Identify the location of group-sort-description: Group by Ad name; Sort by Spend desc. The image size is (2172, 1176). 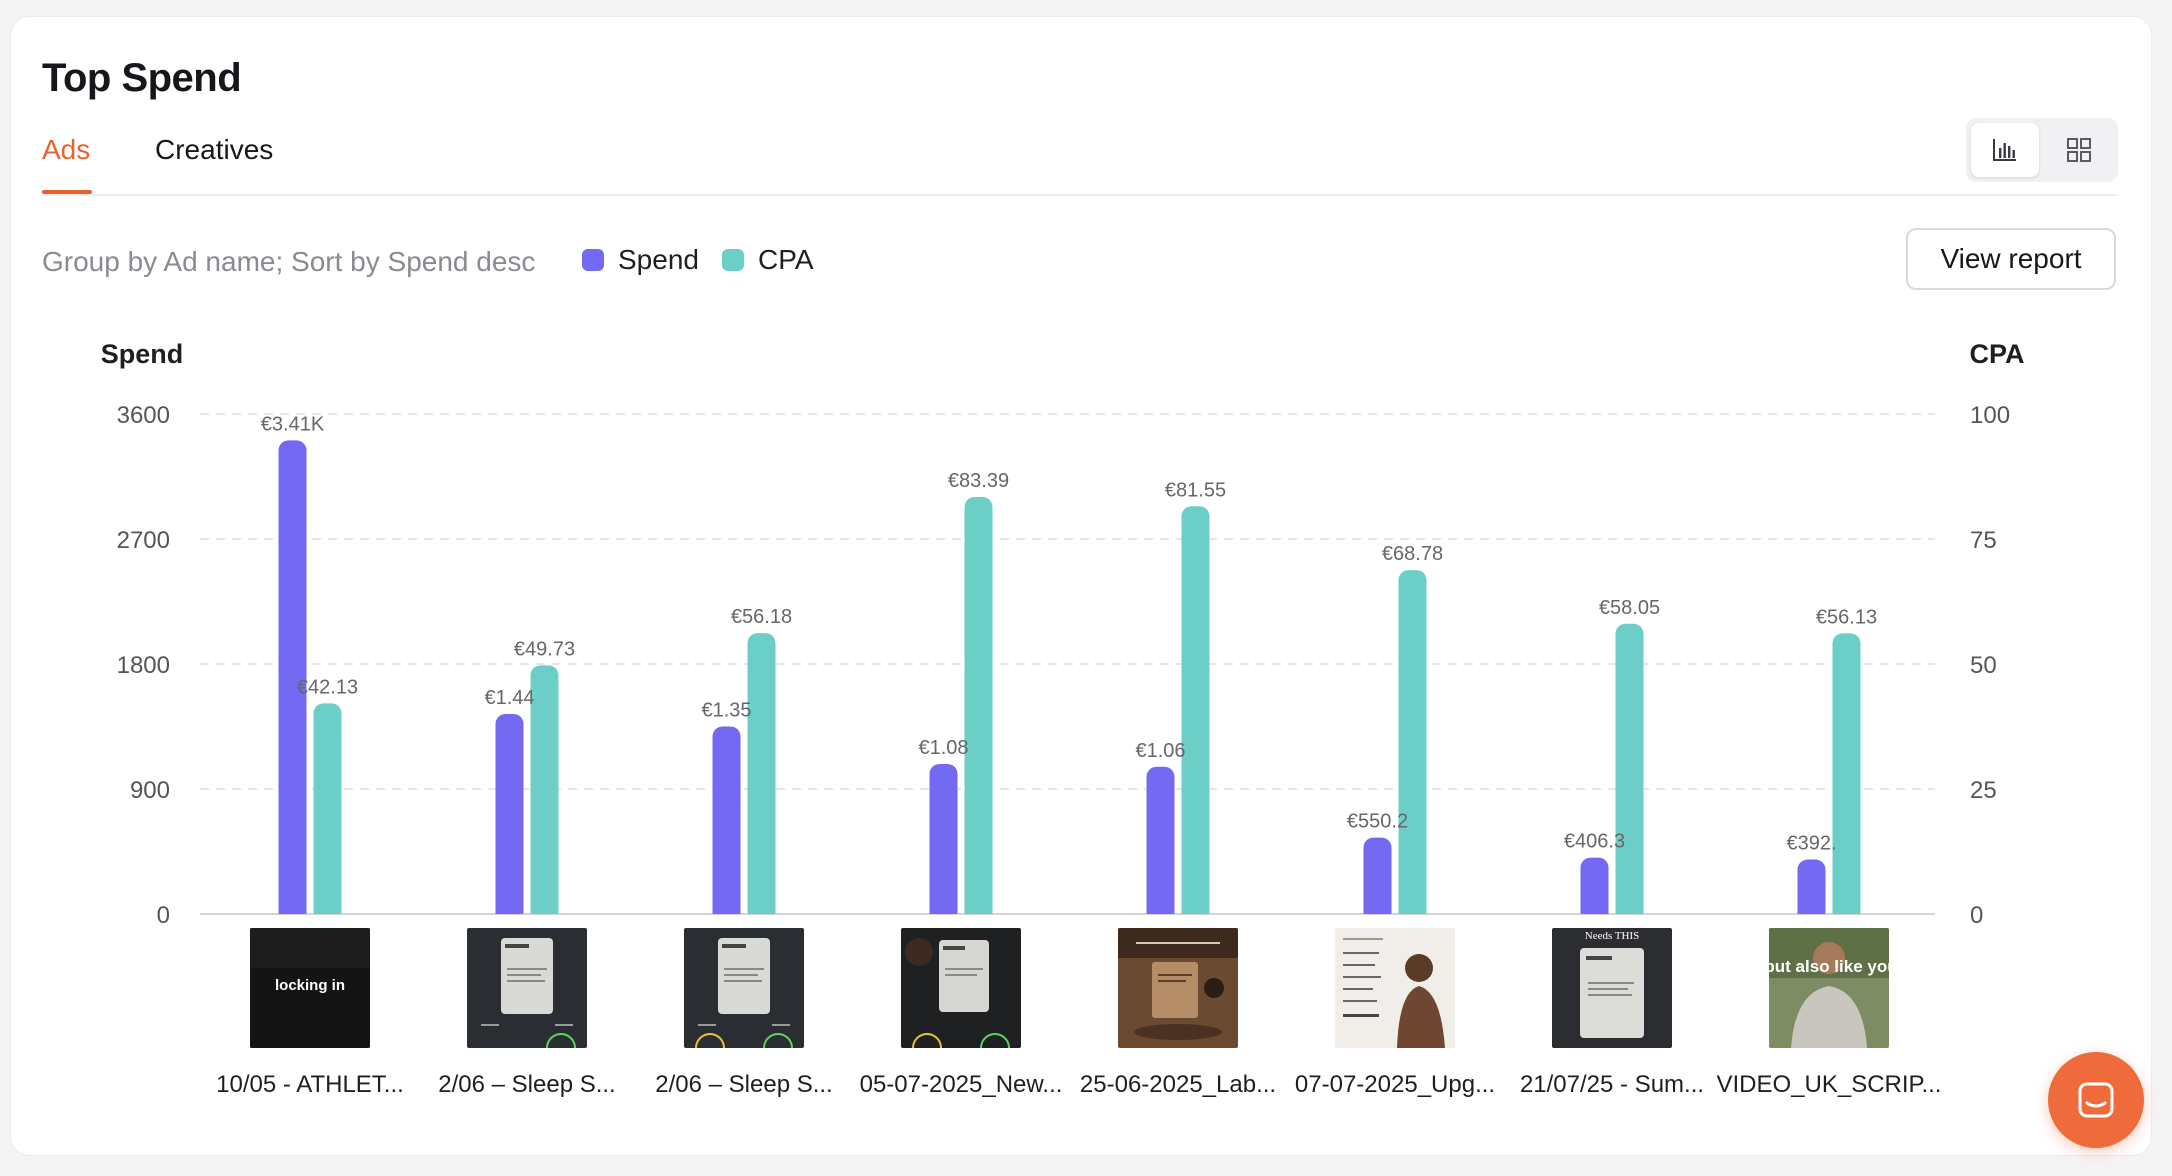
(289, 261).